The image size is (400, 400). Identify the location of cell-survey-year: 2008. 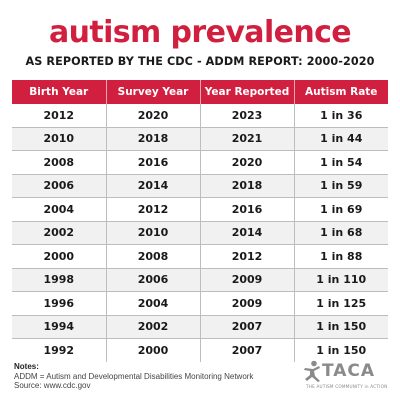
(153, 256).